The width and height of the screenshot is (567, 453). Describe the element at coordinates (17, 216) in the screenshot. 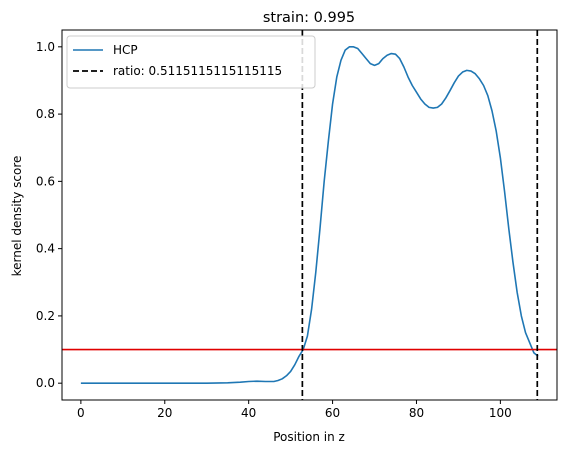

I see `y-axis-label: kernel density score` at that location.